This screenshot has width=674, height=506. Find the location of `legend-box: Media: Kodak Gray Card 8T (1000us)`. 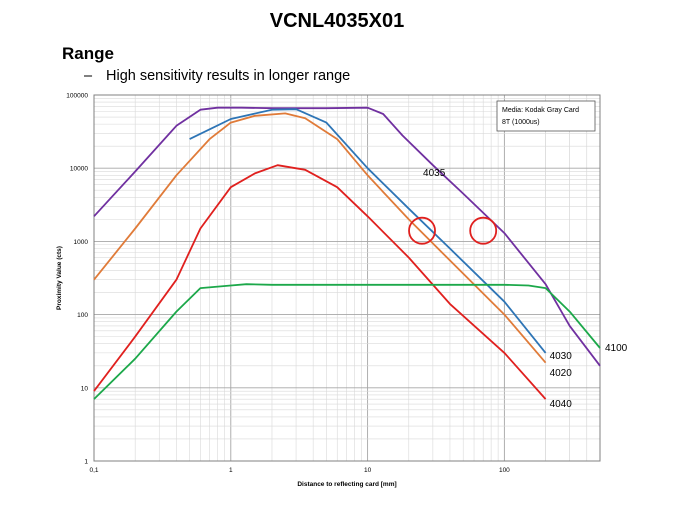

legend-box: Media: Kodak Gray Card 8T (1000us) is located at coordinates (546, 116).